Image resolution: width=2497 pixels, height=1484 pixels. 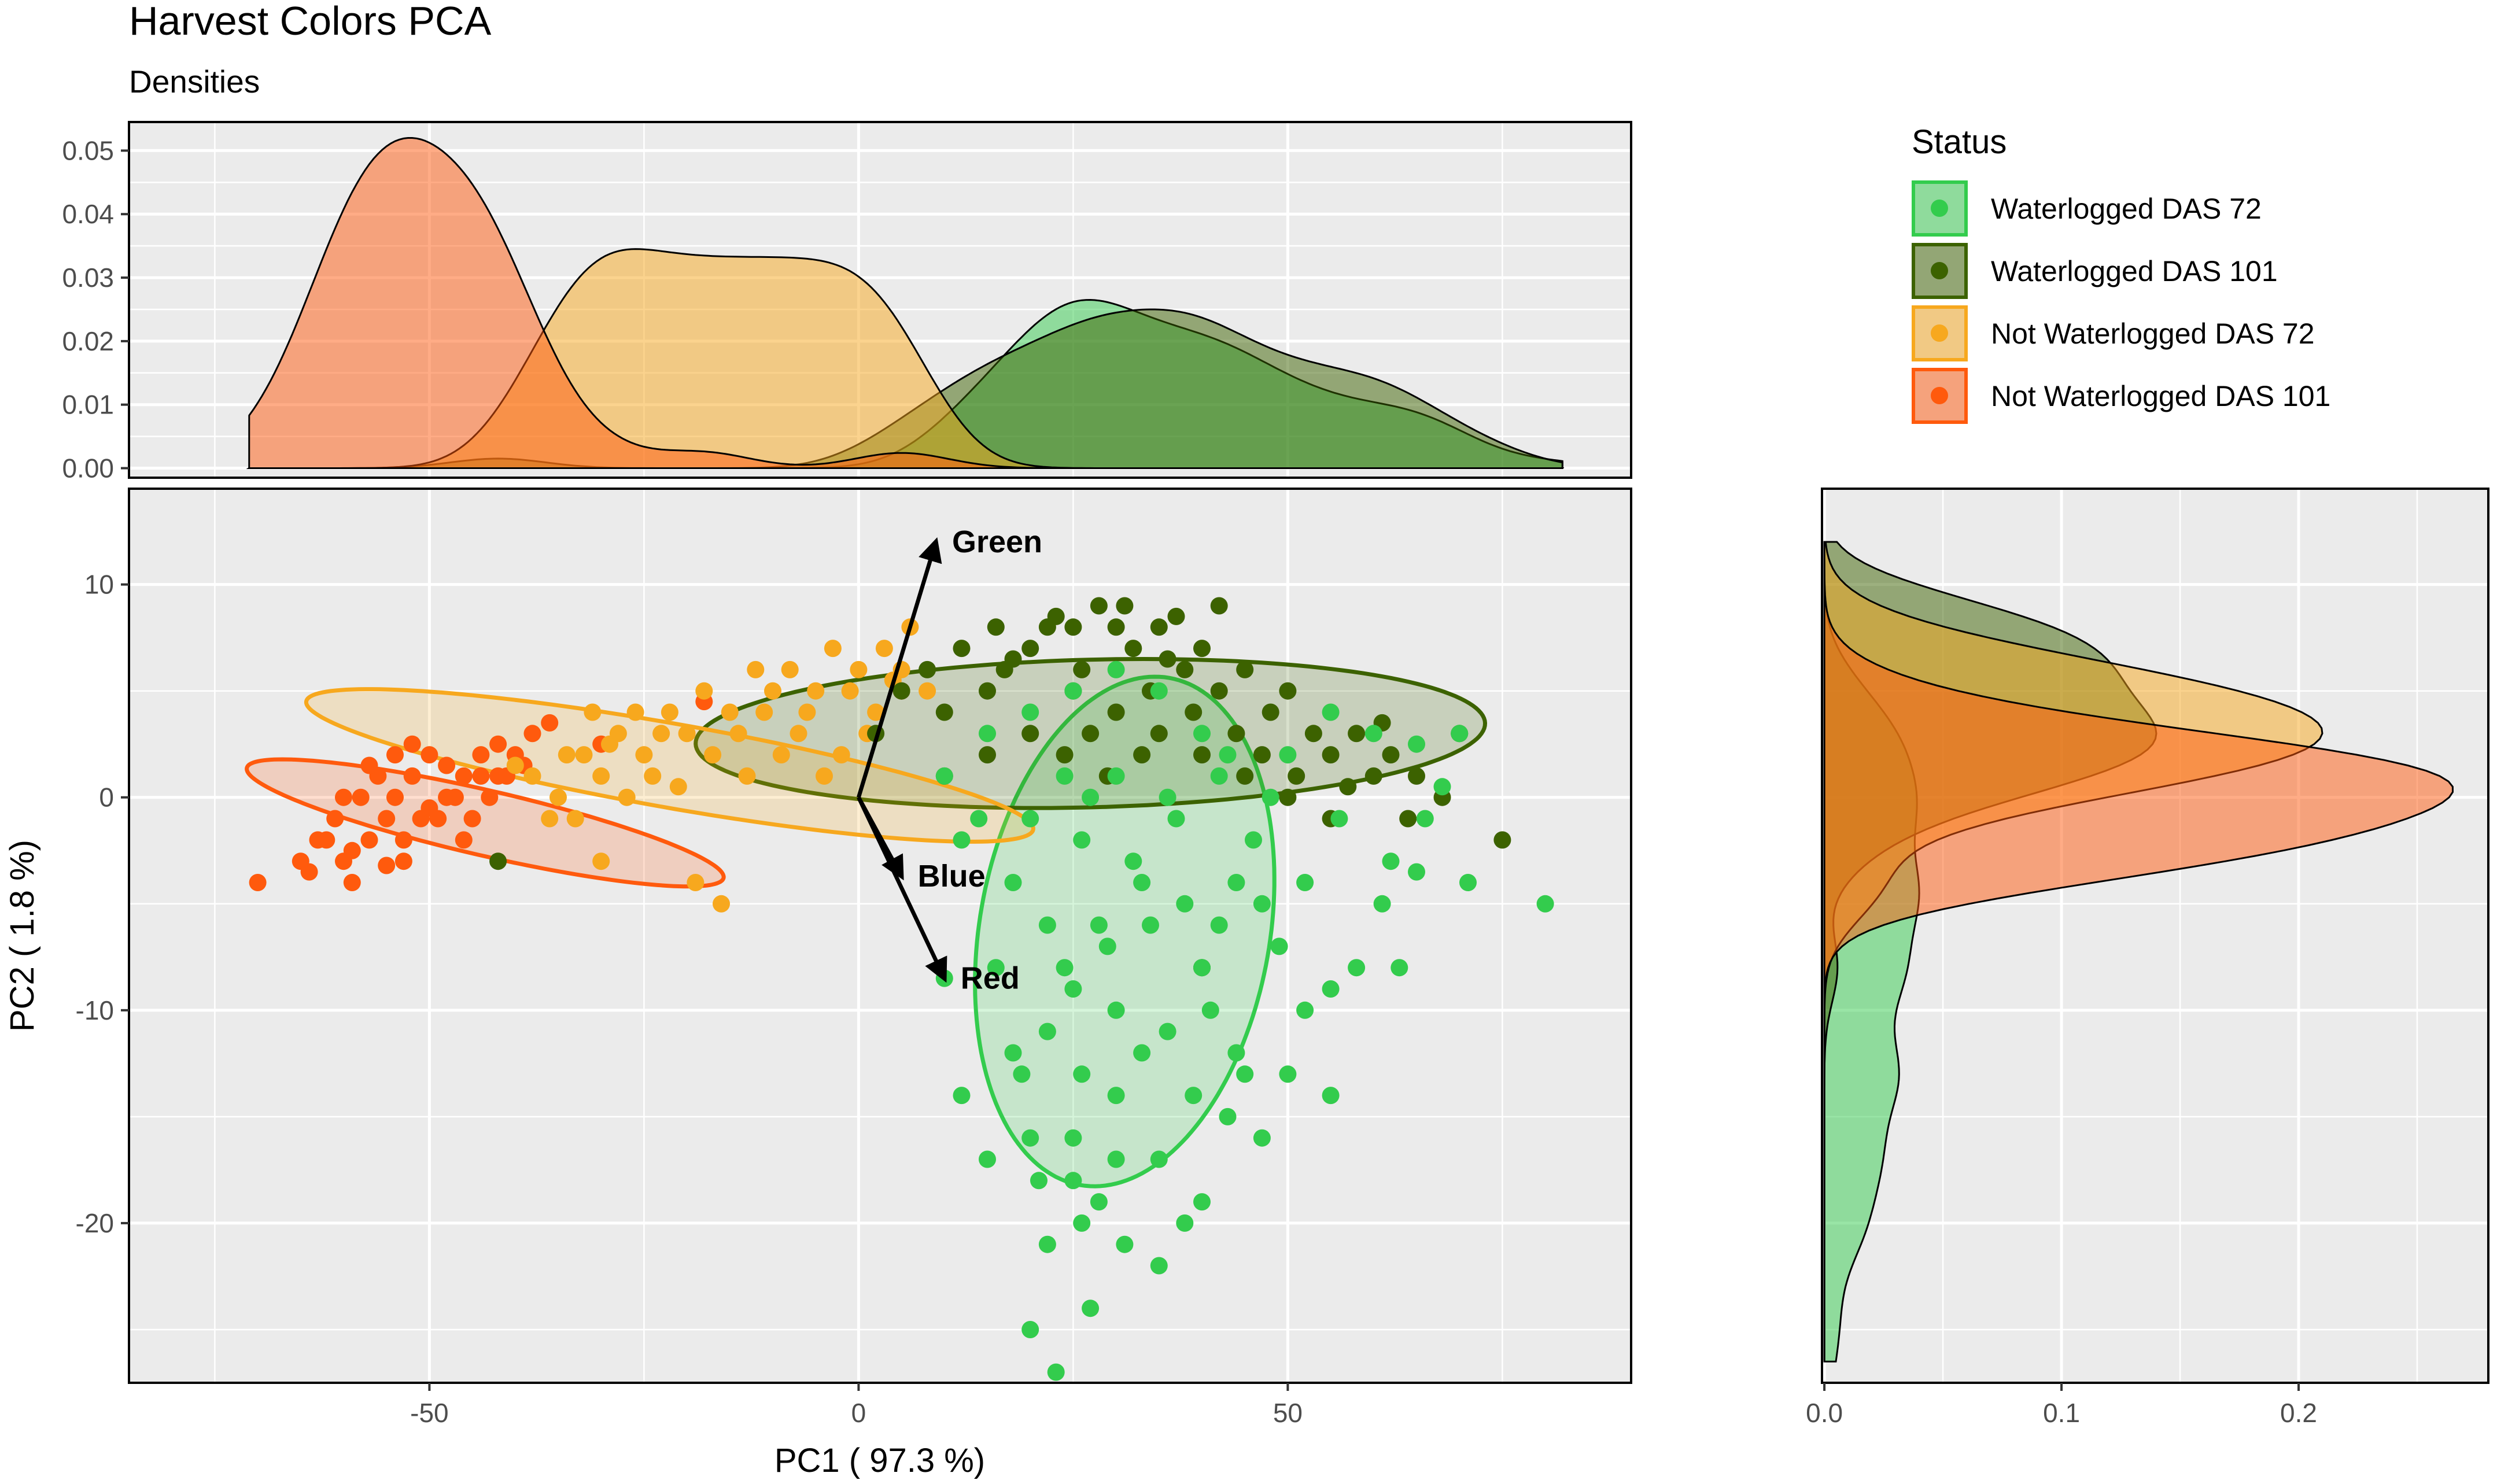 I want to click on confidence-ellipse, so click(x=669, y=765).